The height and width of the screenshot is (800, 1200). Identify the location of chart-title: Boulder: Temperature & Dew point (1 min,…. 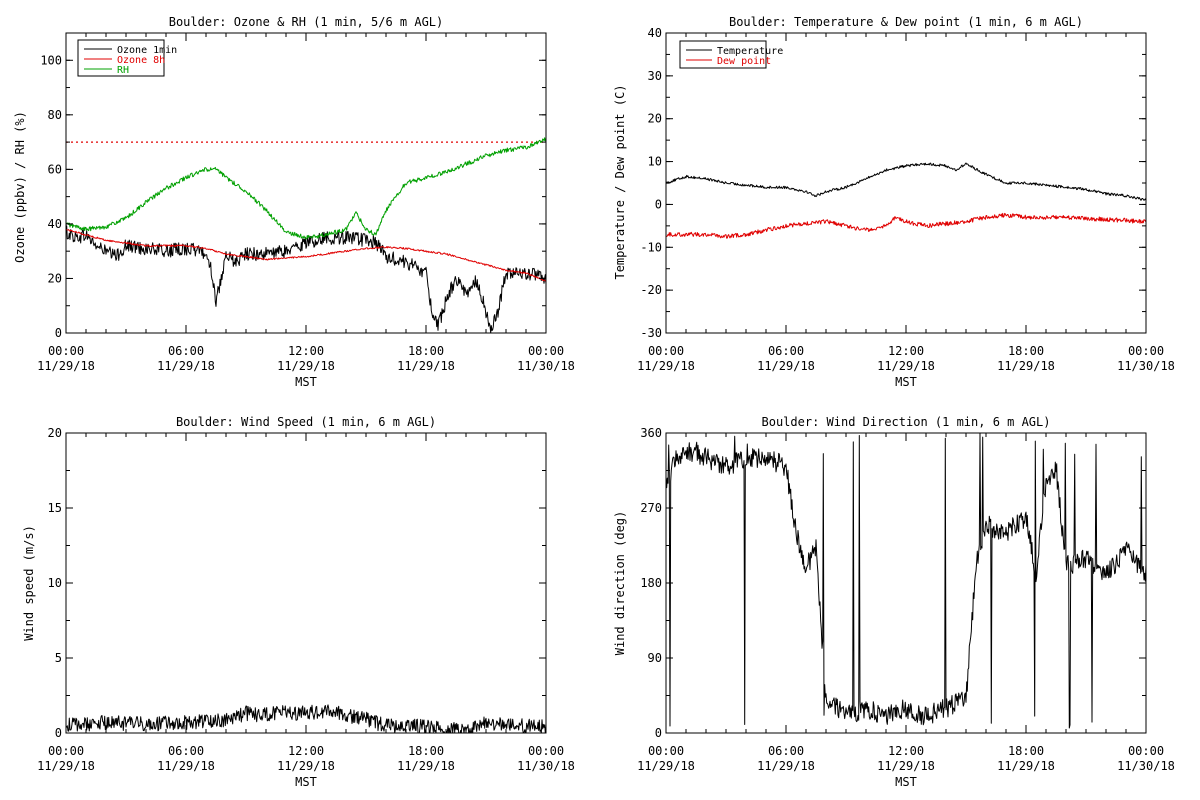
(906, 22).